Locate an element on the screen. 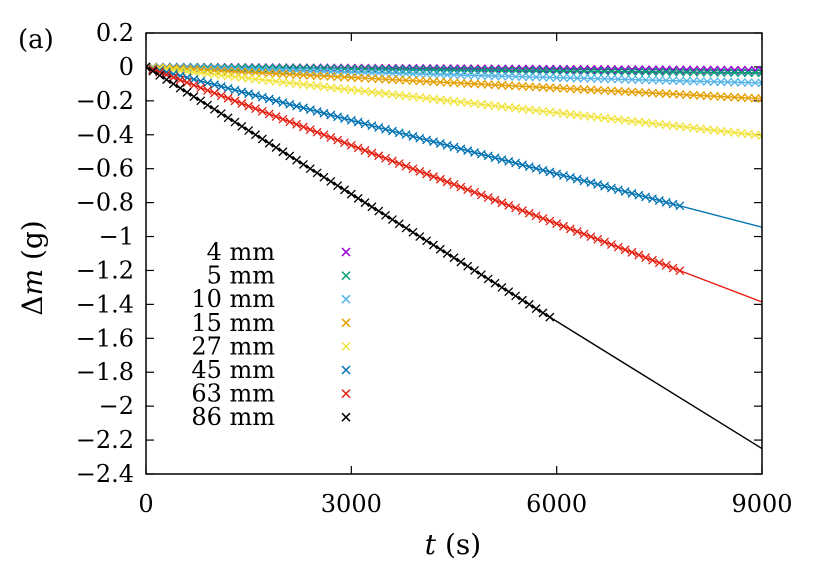 The image size is (813, 573). legend-label-4-mm: 4 mm is located at coordinates (241, 252).